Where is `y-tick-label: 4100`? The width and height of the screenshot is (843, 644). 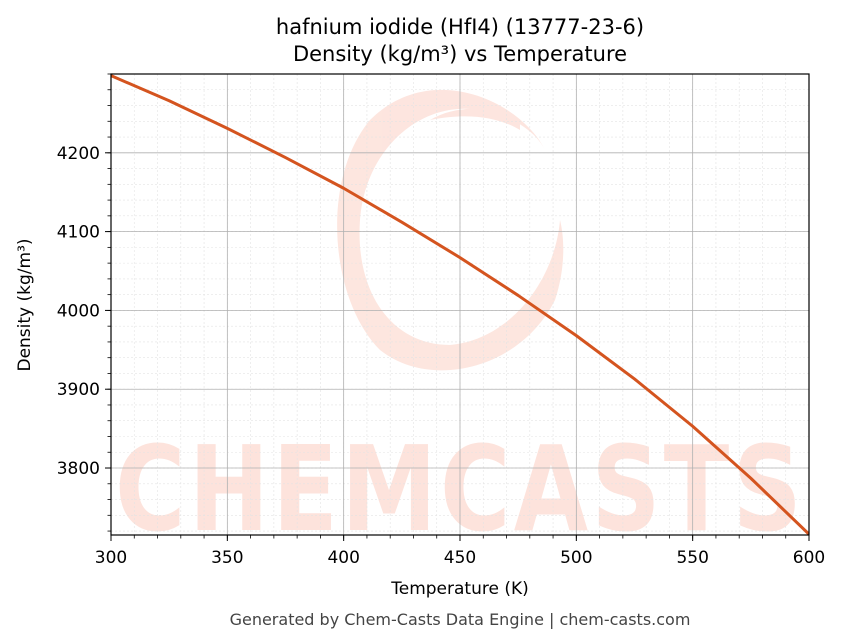 y-tick-label: 4100 is located at coordinates (78, 233).